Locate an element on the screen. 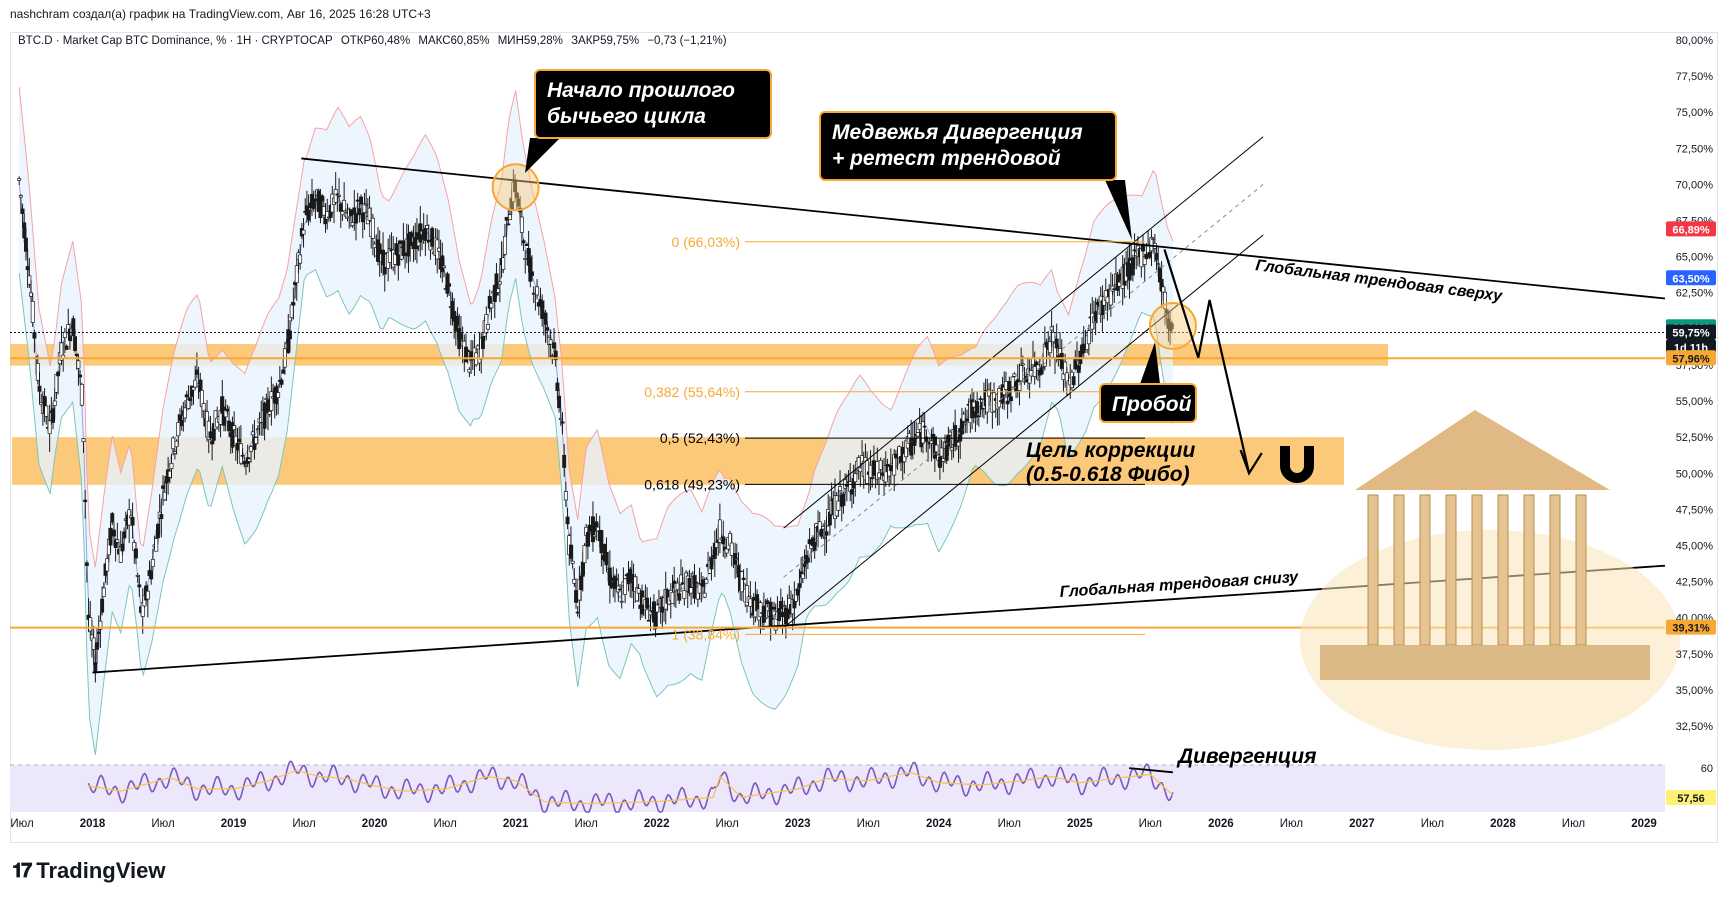 The image size is (1728, 898). tradingview-logo: 𝟏𝟕 TradingView is located at coordinates (88, 871).